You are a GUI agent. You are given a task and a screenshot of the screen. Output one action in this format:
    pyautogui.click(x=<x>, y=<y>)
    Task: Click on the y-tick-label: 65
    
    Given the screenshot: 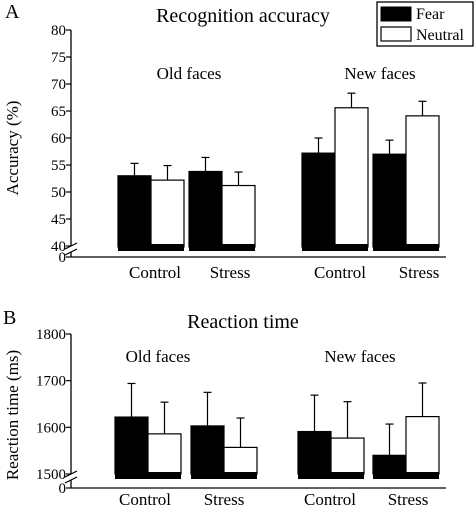 What is the action you would take?
    pyautogui.click(x=58, y=112)
    